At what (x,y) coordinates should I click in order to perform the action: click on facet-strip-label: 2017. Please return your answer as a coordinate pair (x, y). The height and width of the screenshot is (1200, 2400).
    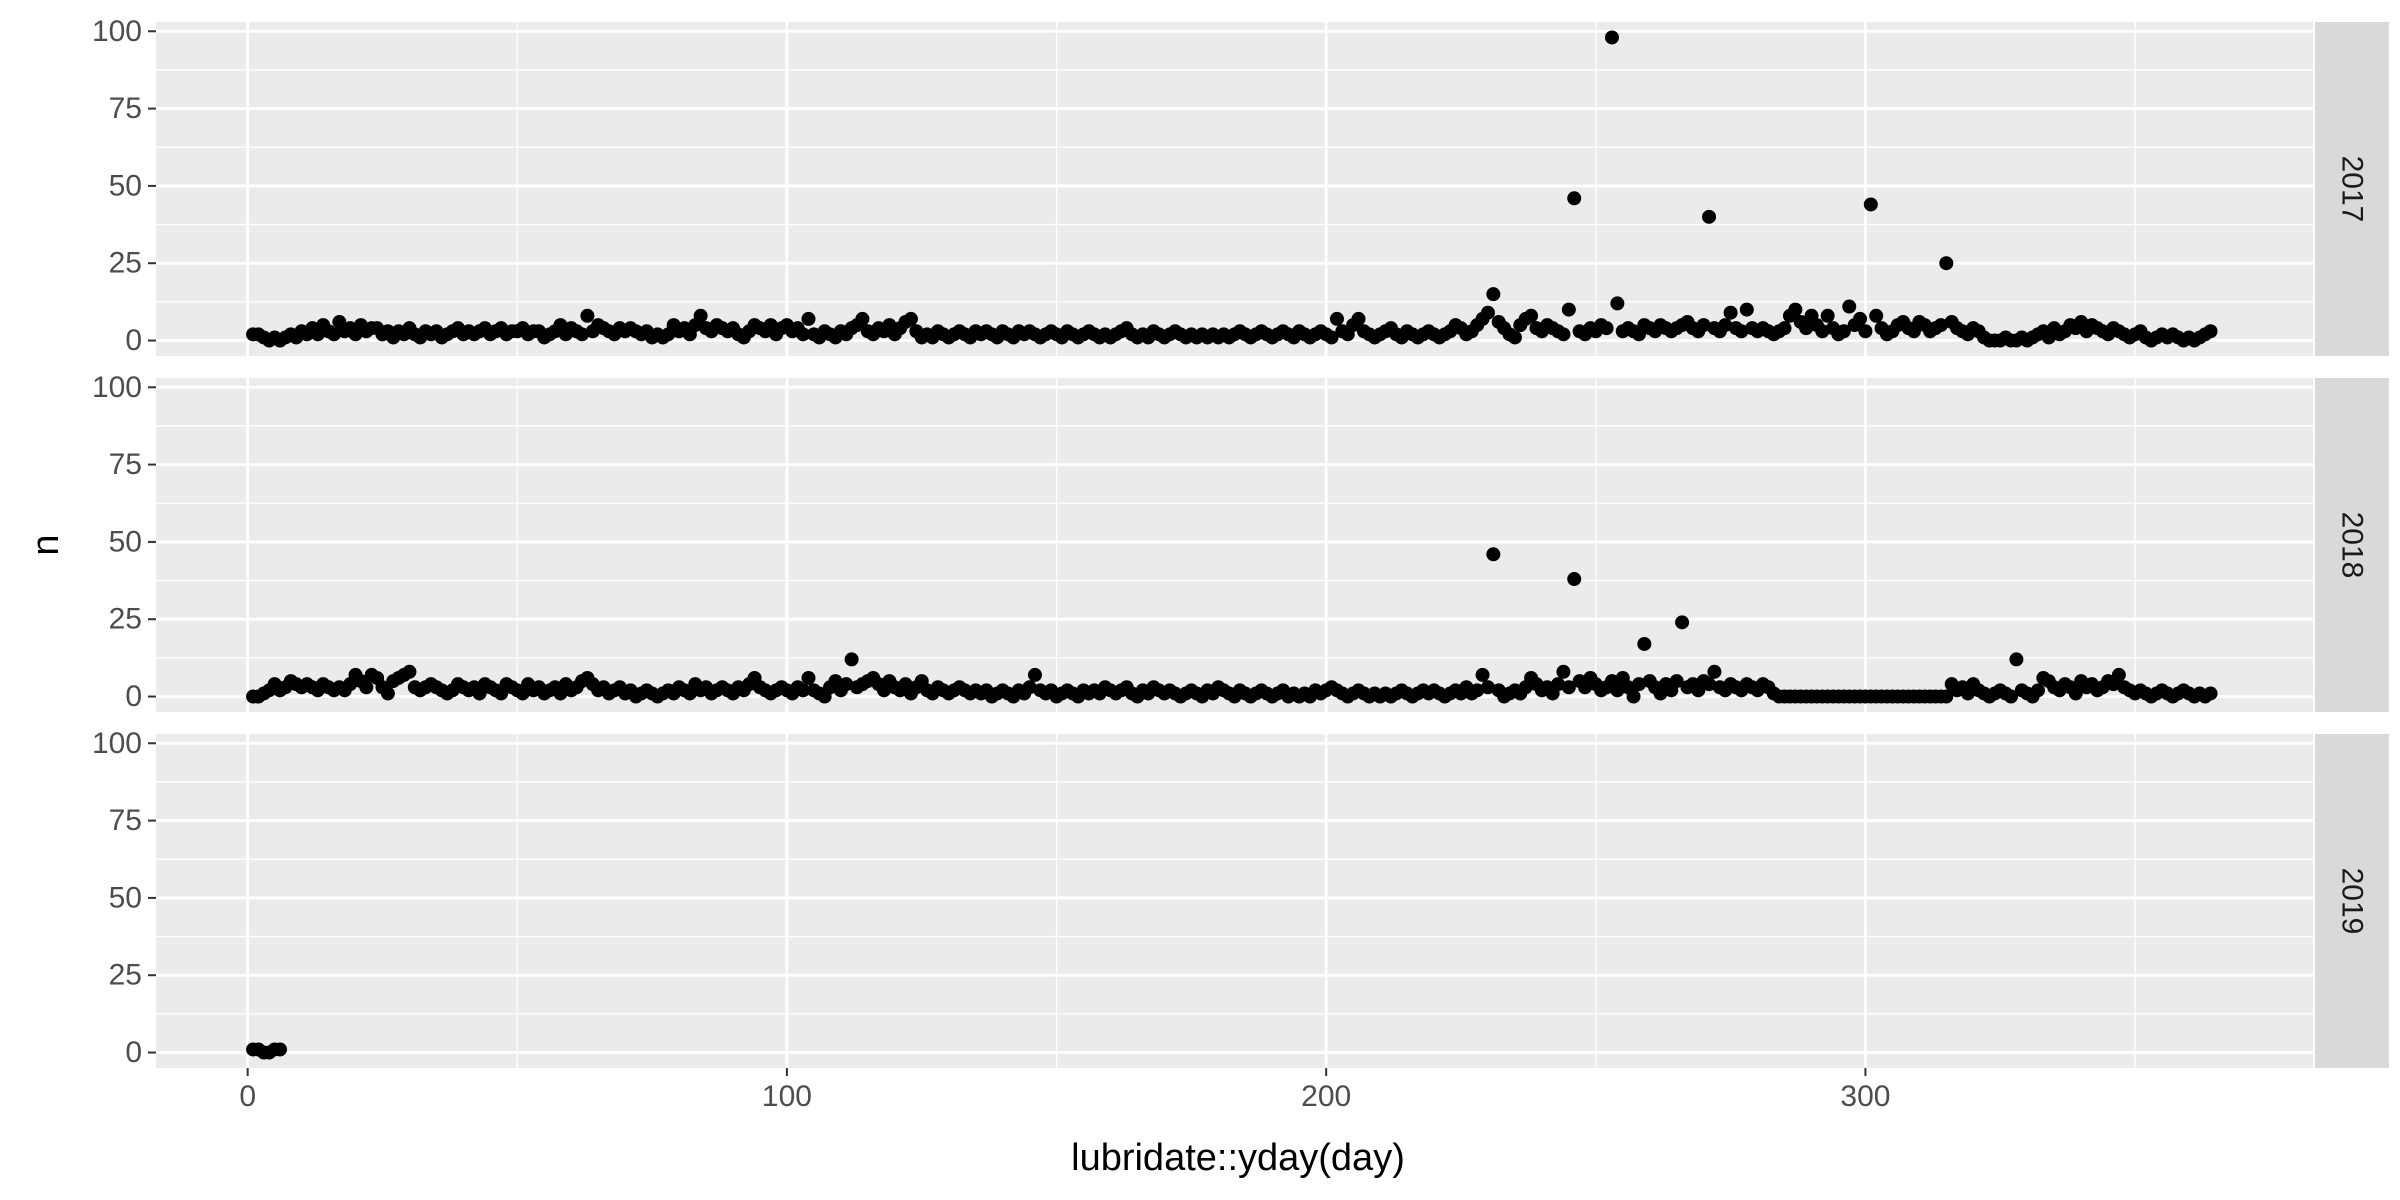
    Looking at the image, I should click on (2352, 189).